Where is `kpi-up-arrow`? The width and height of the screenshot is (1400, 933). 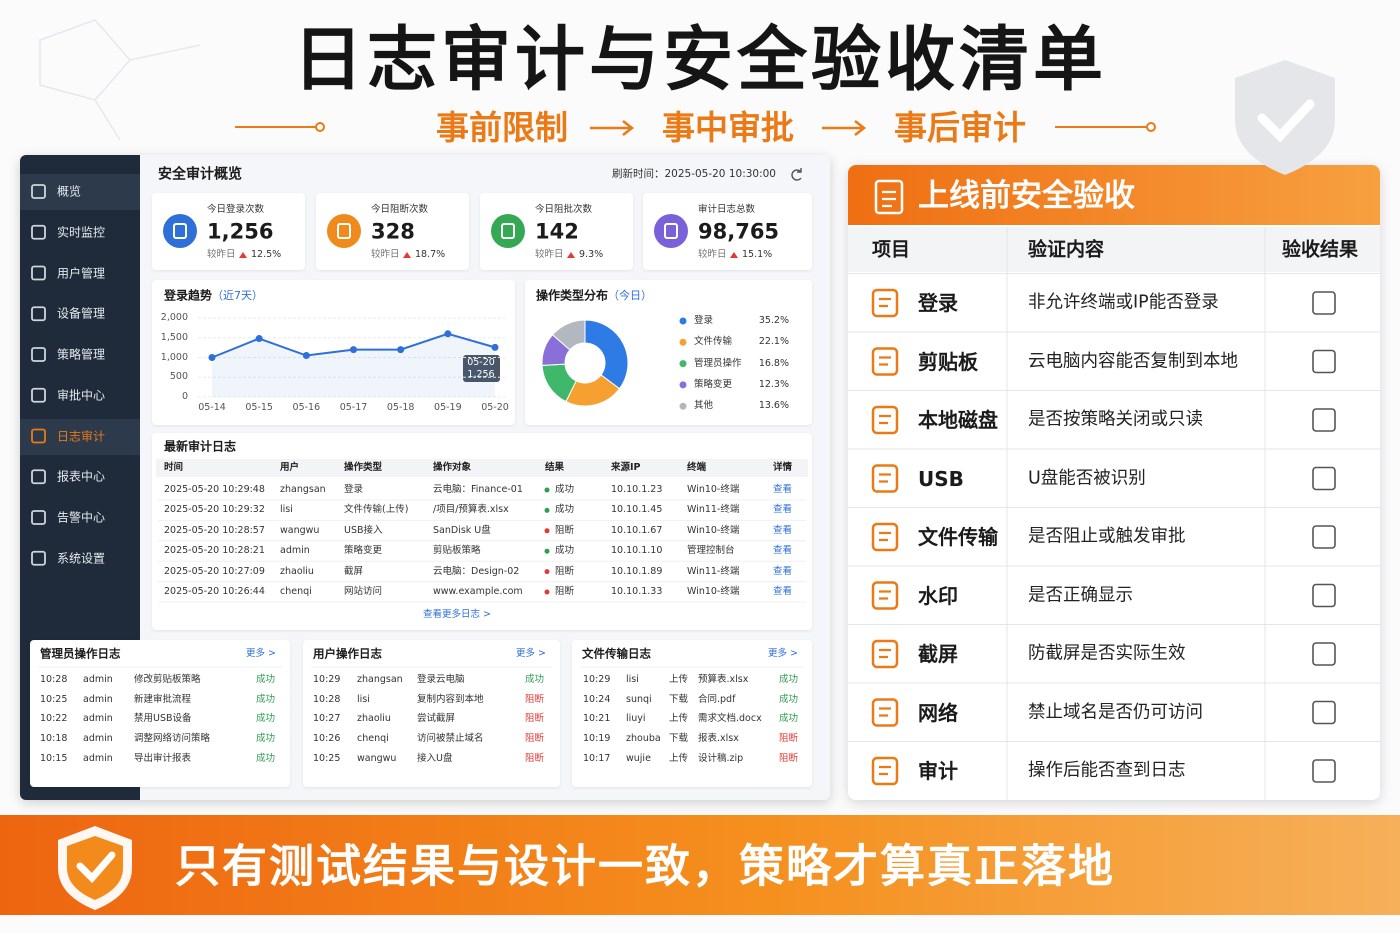 kpi-up-arrow is located at coordinates (407, 255).